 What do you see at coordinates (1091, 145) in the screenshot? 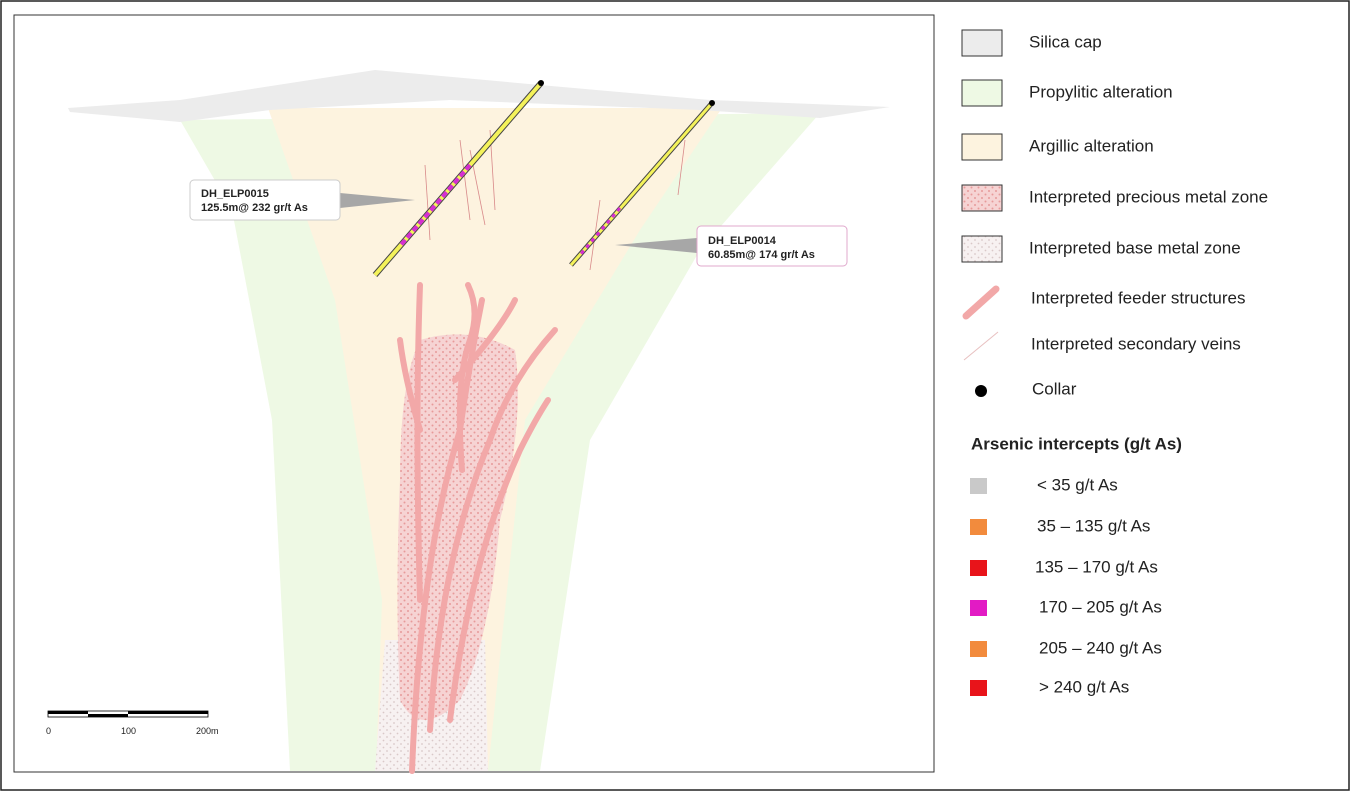
I see `legend-label: Argillic alteration` at bounding box center [1091, 145].